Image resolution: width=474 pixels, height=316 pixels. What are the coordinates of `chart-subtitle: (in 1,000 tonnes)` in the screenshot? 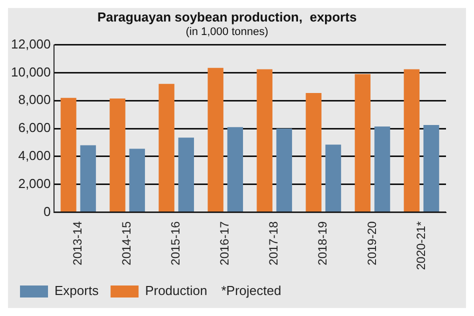 It's located at (227, 32).